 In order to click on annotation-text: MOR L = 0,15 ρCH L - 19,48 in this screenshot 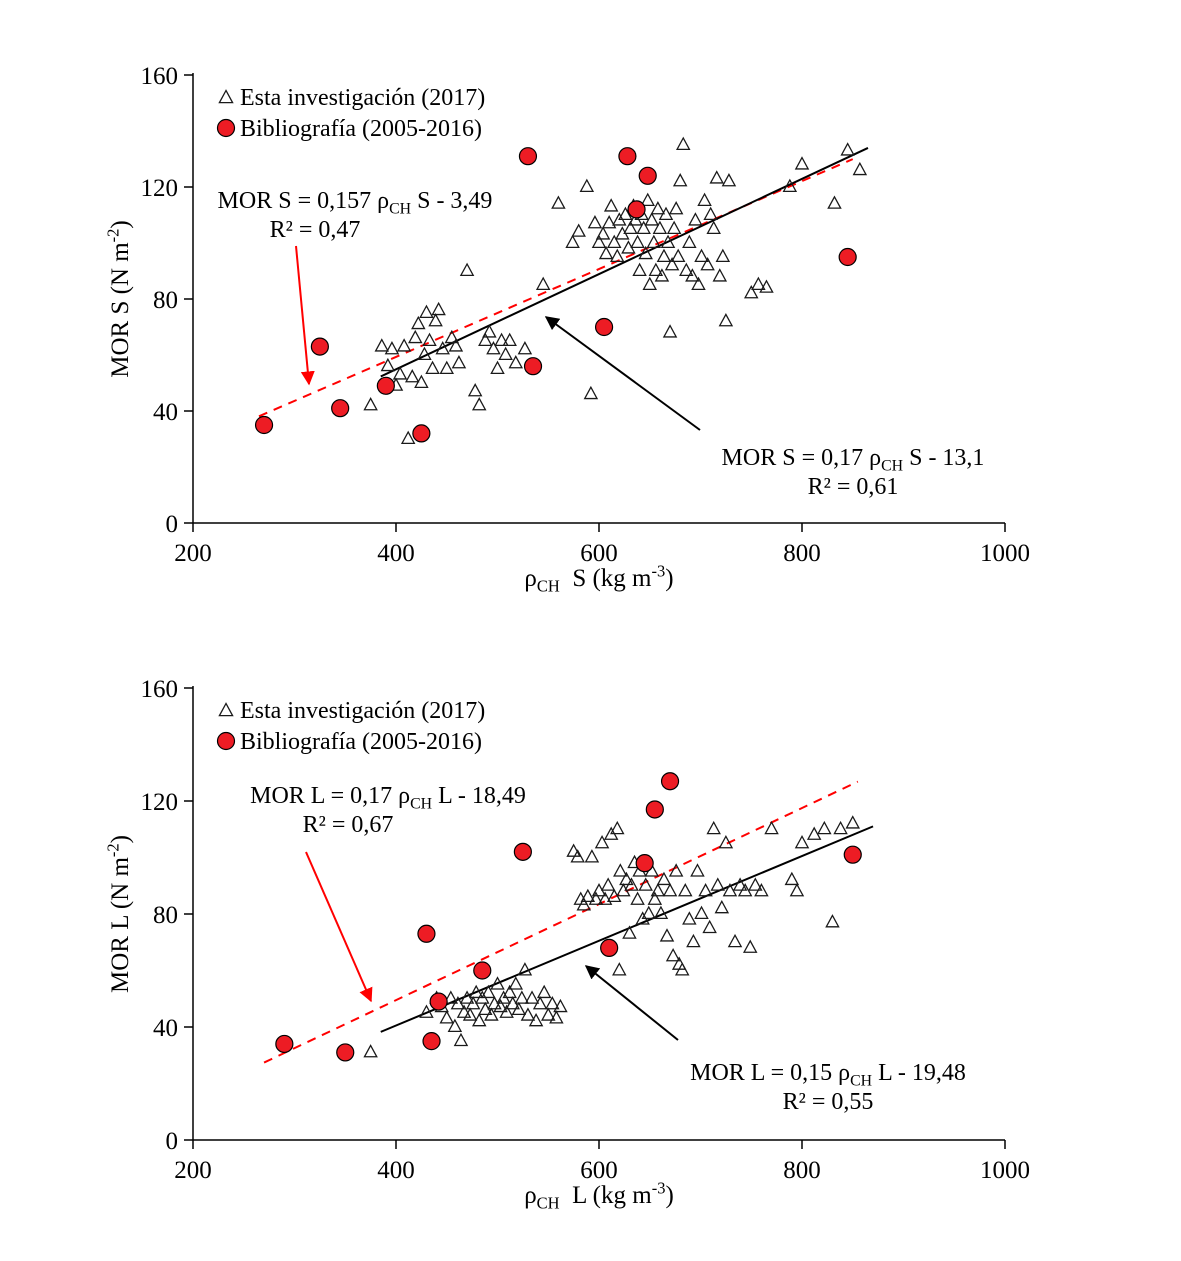, I will do `click(828, 1074)`.